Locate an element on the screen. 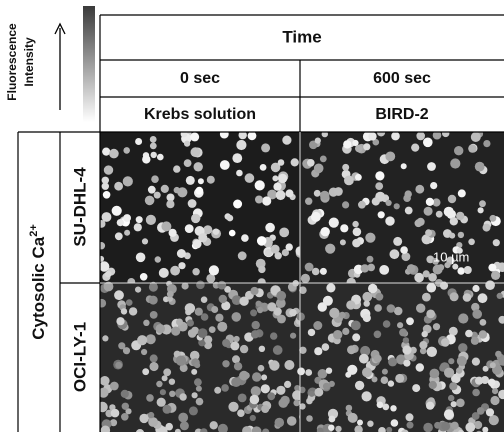  micrograph is located at coordinates (402, 207).